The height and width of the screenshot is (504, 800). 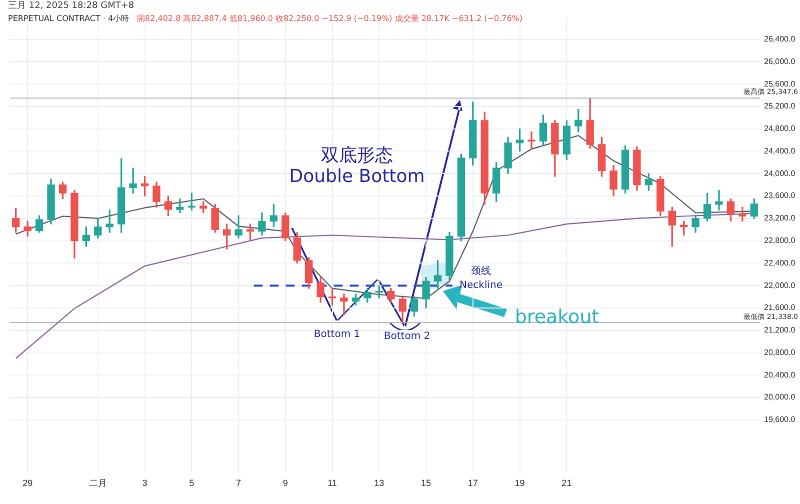 I want to click on x-tick-label: 3, so click(x=145, y=483).